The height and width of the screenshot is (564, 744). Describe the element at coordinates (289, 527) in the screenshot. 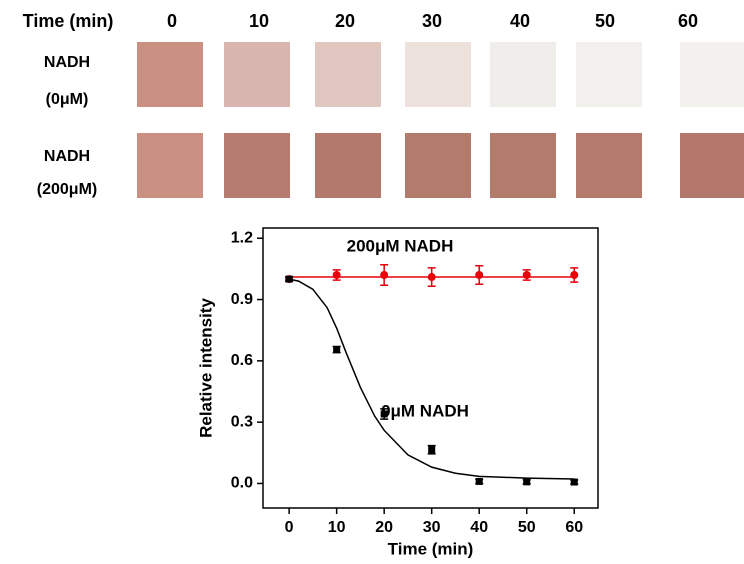

I see `x-tick-label: 0` at that location.